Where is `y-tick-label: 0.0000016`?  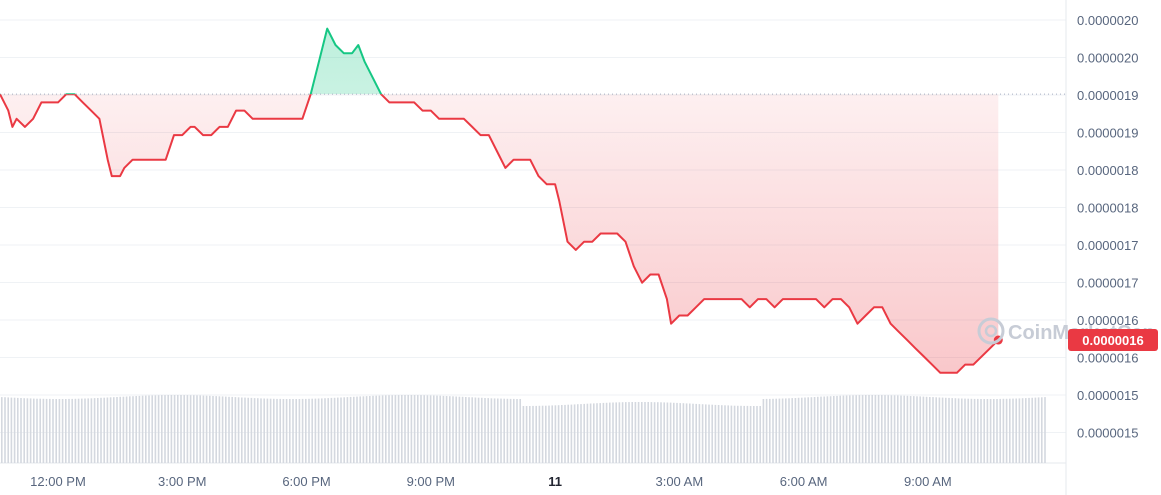
y-tick-label: 0.0000016 is located at coordinates (1107, 358).